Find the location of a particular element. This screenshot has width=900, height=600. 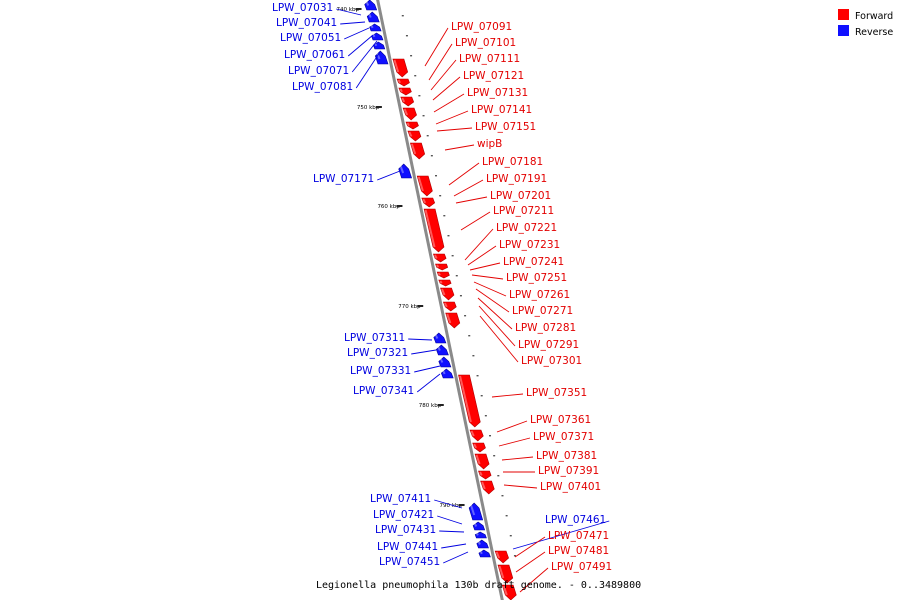

gene-label: LPW_07091 is located at coordinates (481, 27).